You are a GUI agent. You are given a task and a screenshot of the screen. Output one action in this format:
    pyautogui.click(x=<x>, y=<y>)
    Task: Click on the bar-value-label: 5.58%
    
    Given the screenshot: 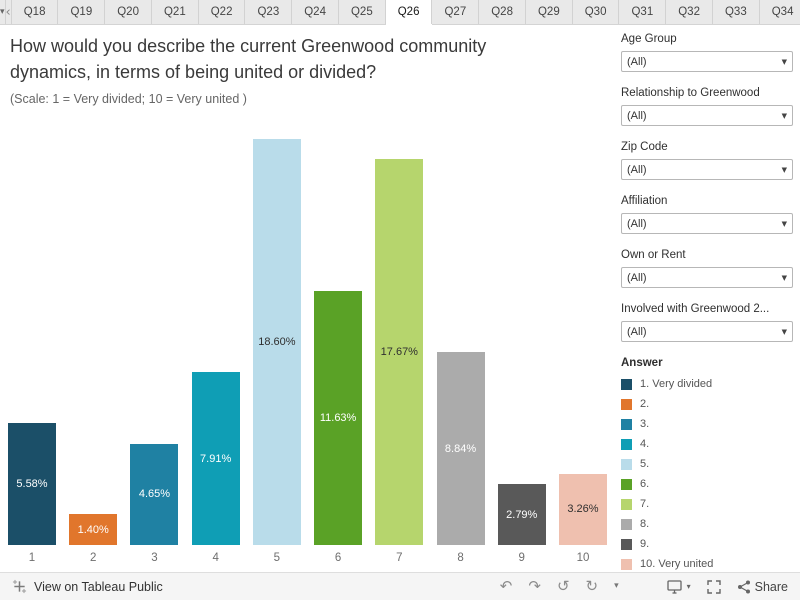 What is the action you would take?
    pyautogui.click(x=32, y=484)
    